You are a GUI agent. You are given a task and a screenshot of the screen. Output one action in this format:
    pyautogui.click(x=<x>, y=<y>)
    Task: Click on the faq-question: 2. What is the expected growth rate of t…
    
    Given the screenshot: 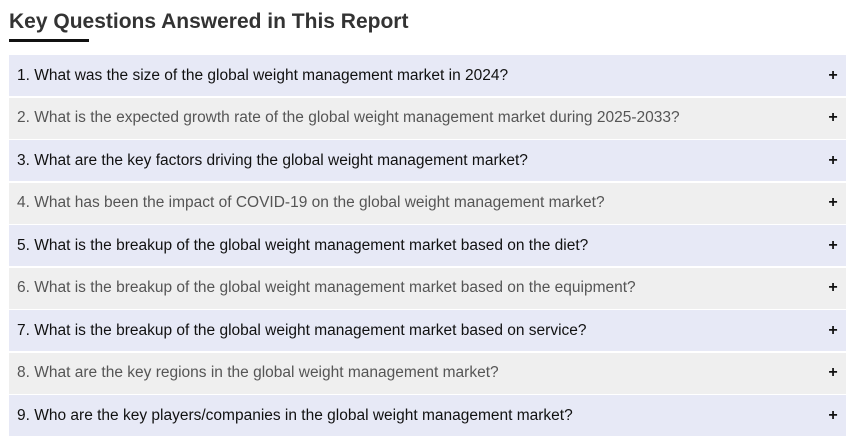 What is the action you would take?
    pyautogui.click(x=348, y=117)
    